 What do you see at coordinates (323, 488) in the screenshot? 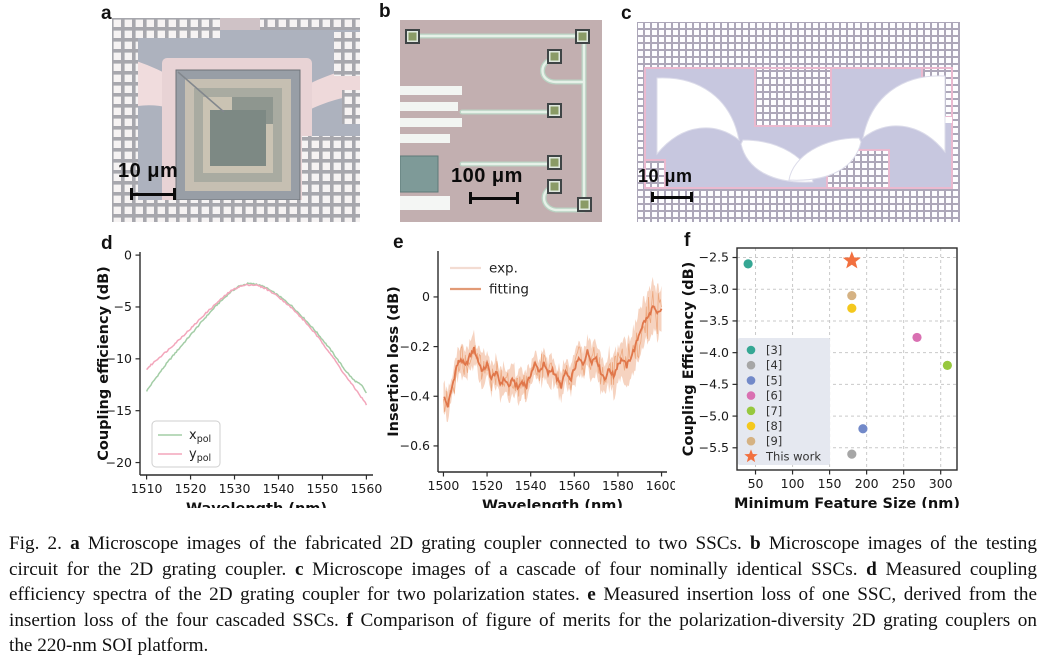
I see `svg-text: 1550` at bounding box center [323, 488].